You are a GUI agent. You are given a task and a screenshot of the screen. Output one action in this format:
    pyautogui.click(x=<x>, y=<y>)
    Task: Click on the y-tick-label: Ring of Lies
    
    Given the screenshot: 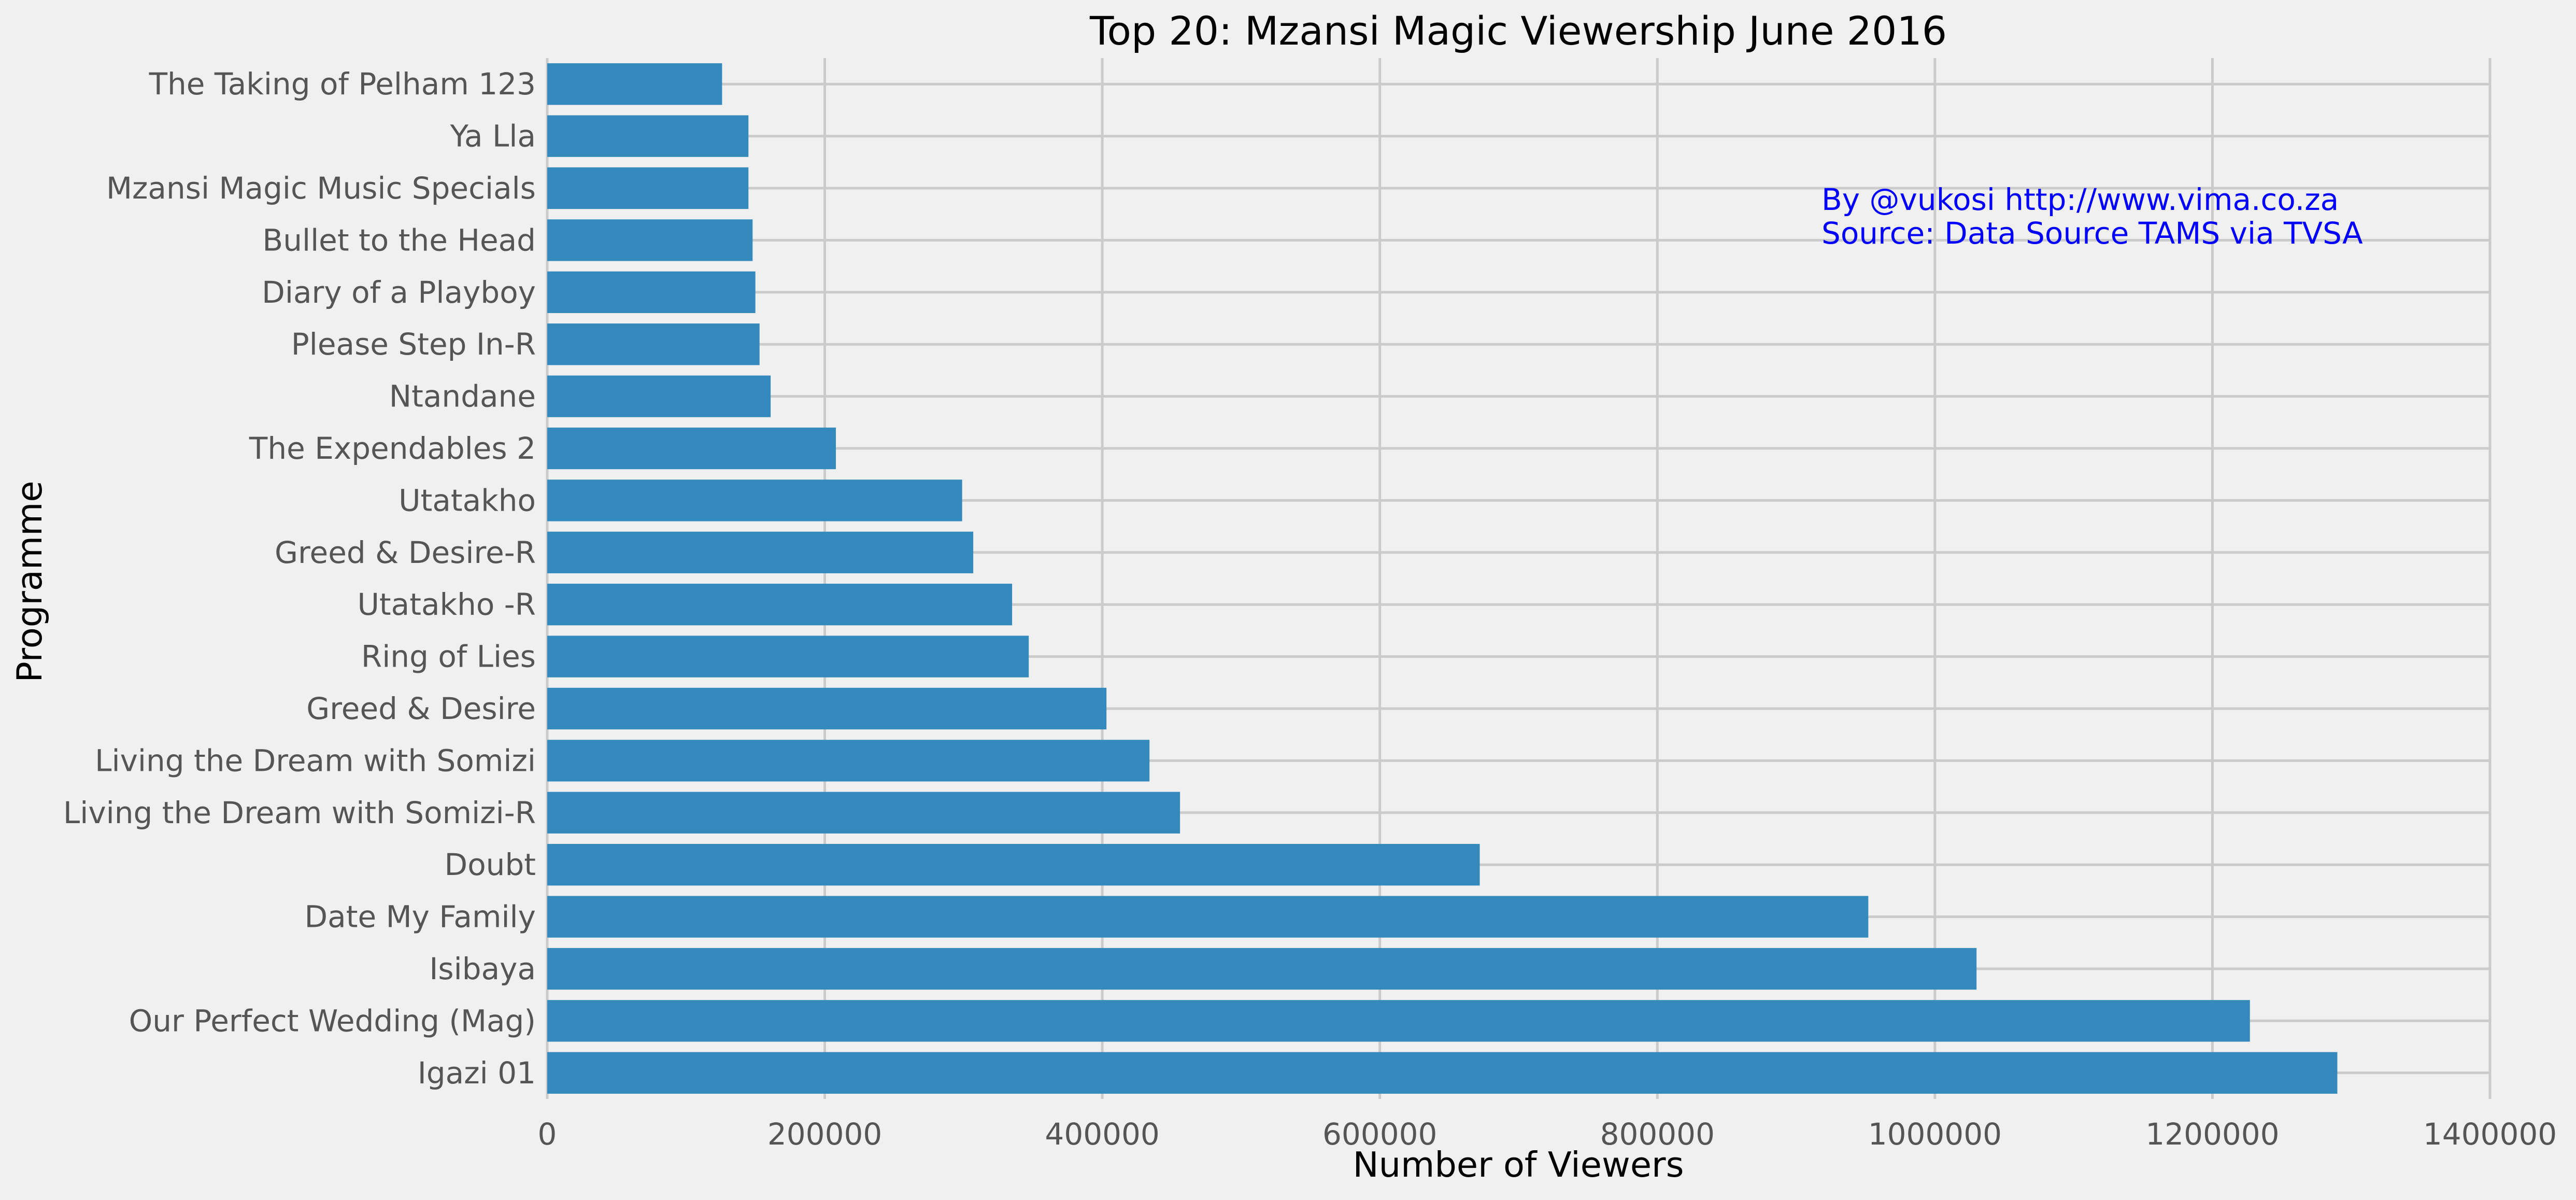 What is the action you would take?
    pyautogui.click(x=448, y=657)
    